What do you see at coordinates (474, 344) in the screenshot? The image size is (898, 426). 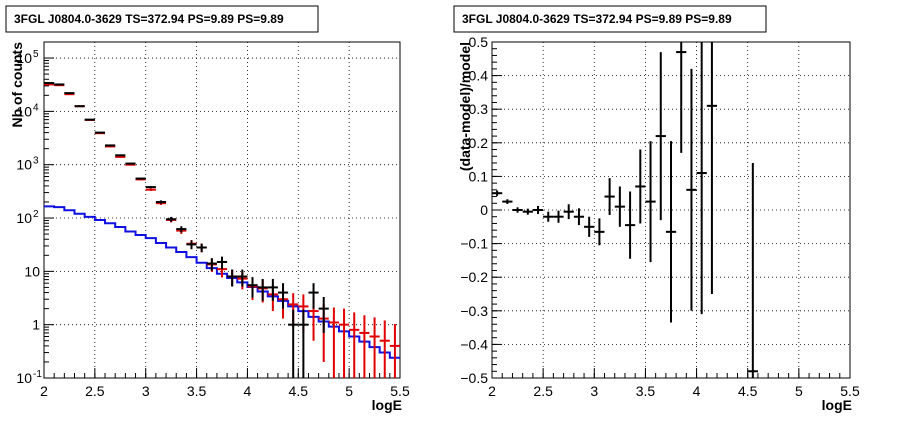 I see `y-tick-label: −0.4` at bounding box center [474, 344].